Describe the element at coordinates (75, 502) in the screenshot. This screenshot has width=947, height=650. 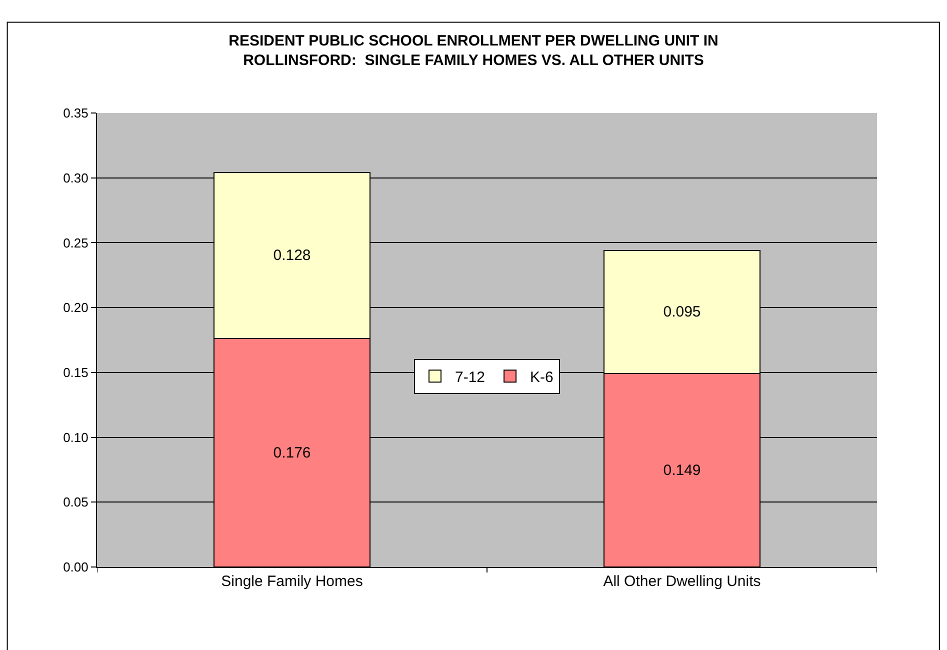
I see `y-tick-label: 0.05` at that location.